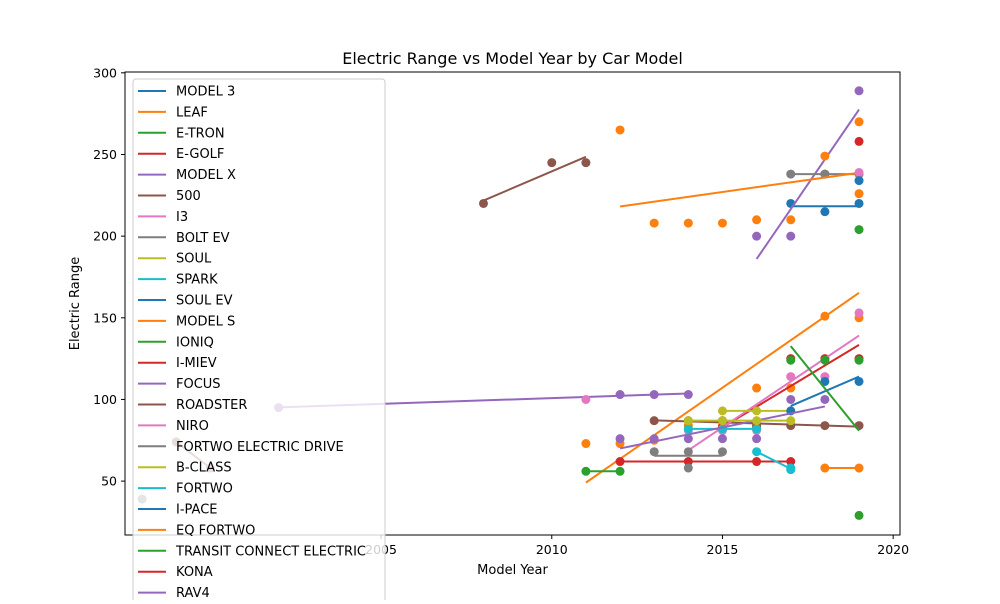 The image size is (1000, 604). What do you see at coordinates (109, 481) in the screenshot?
I see `y-tick-label: 50` at bounding box center [109, 481].